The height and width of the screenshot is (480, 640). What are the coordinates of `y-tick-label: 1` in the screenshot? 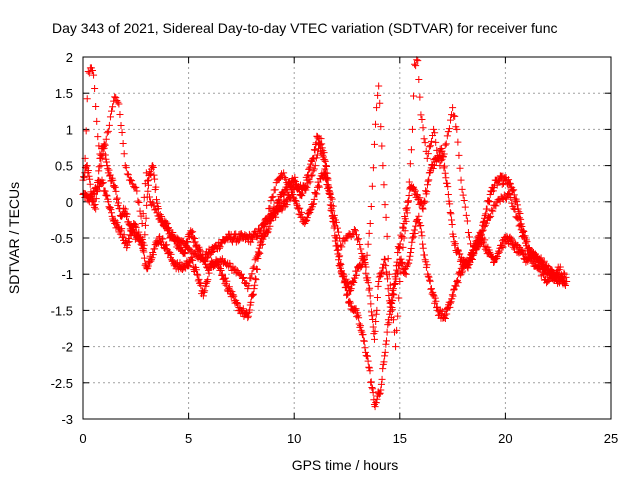 It's located at (69, 129).